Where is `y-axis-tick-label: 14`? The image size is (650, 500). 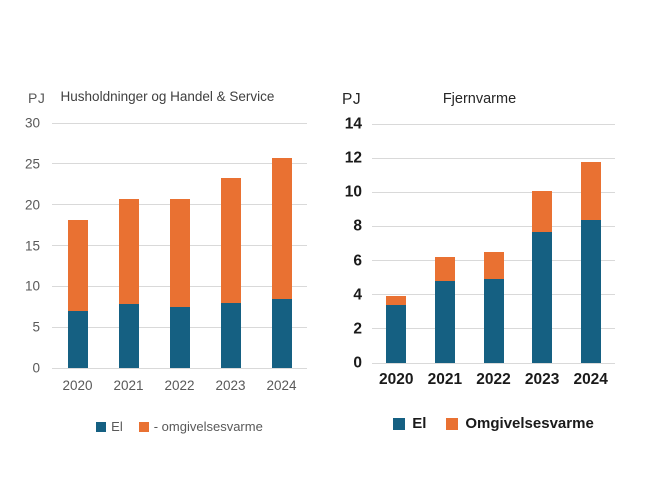
y-axis-tick-label: 14 is located at coordinates (353, 124).